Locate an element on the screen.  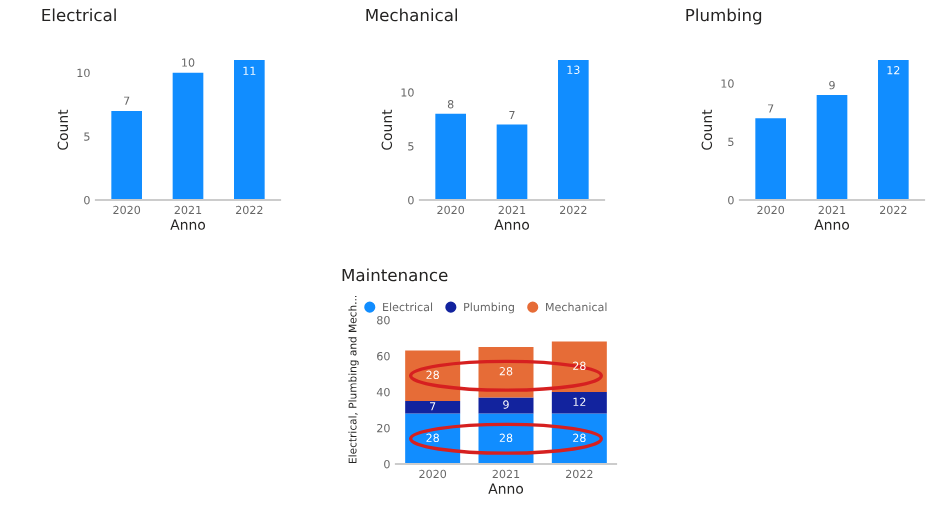
chart-title: Mechanical is located at coordinates (412, 15).